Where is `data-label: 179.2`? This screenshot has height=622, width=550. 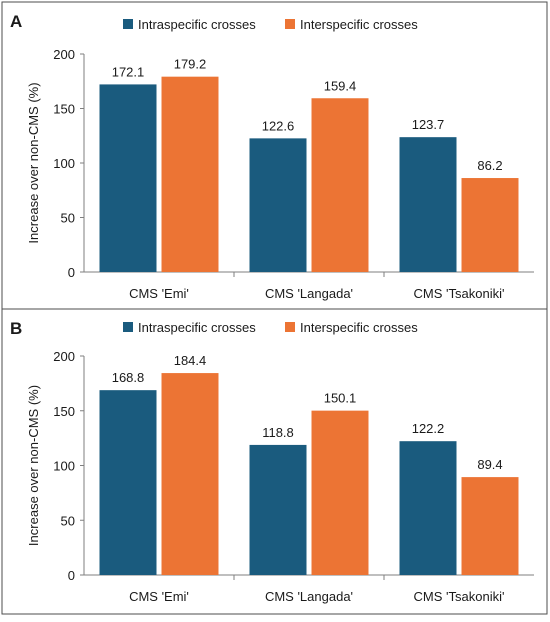 data-label: 179.2 is located at coordinates (190, 64).